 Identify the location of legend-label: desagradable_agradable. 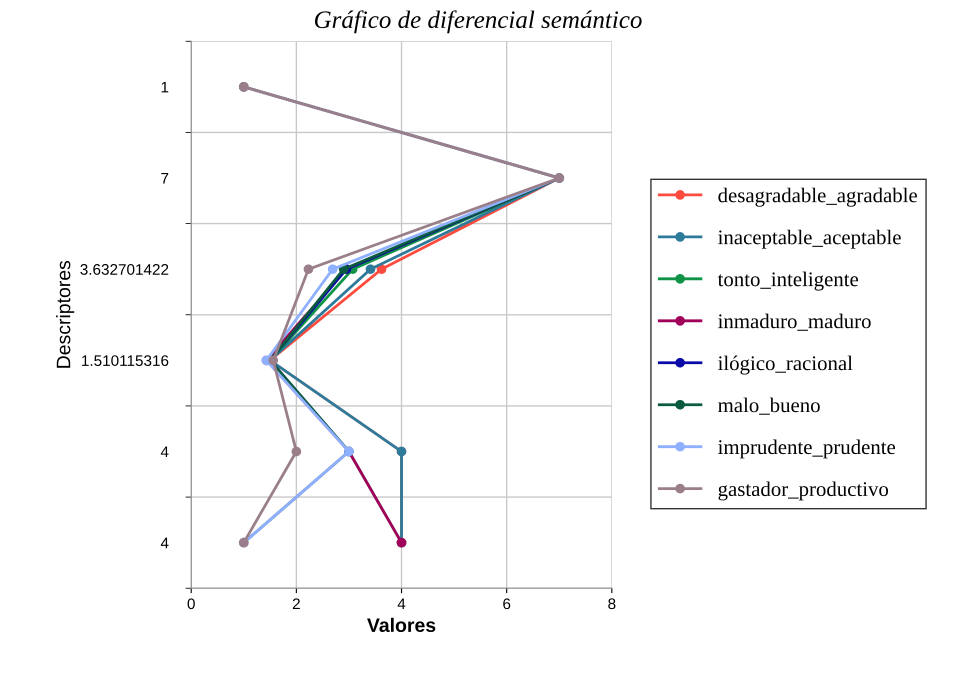
(817, 197).